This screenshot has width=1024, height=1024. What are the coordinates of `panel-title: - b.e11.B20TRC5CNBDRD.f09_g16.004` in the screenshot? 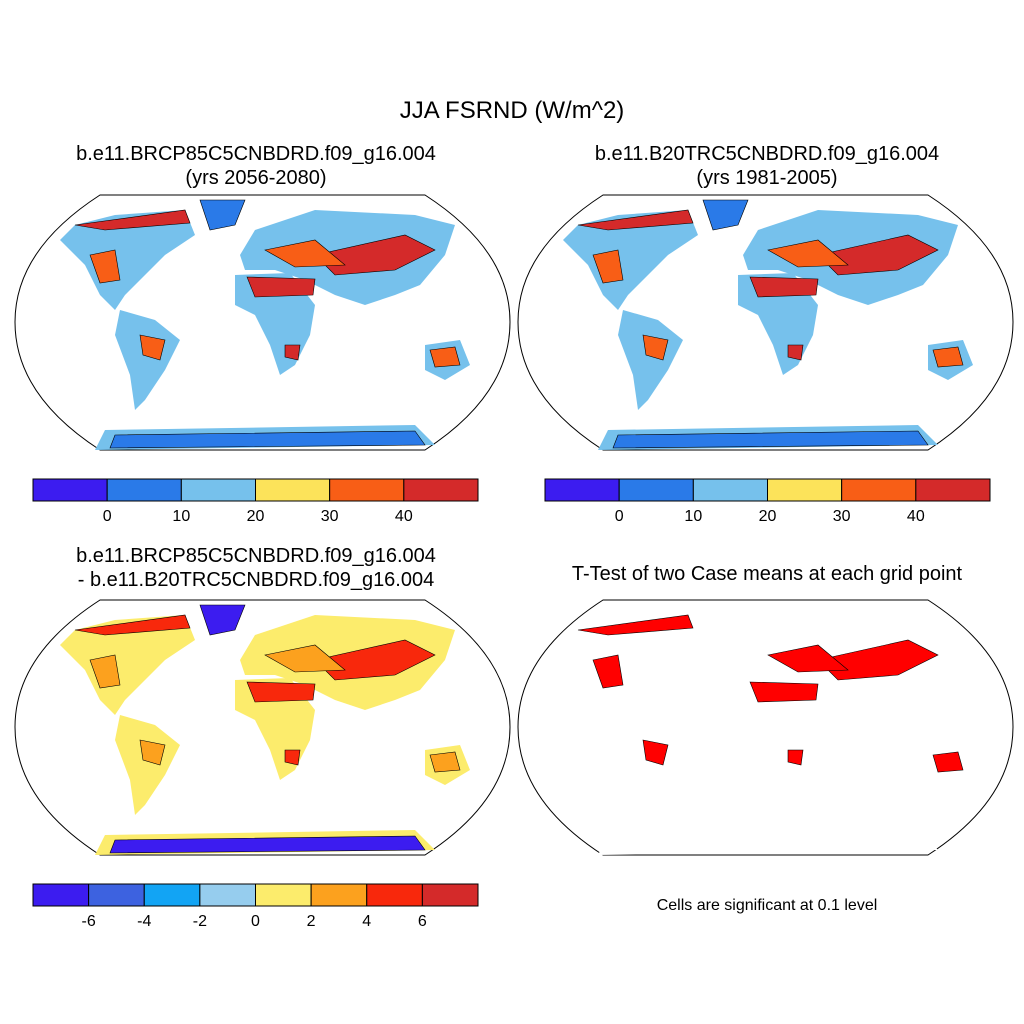 It's located at (256, 580).